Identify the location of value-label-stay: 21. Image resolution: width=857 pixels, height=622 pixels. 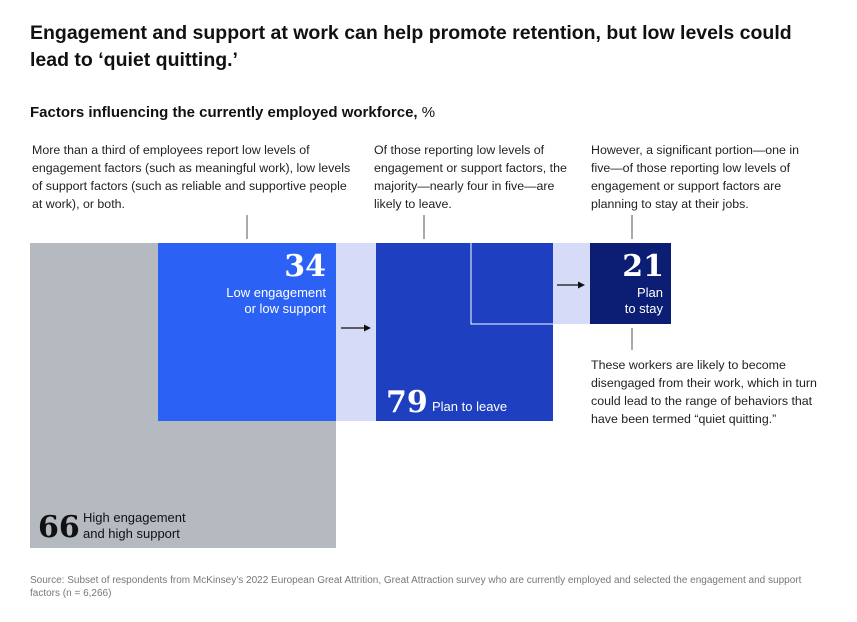
(643, 266).